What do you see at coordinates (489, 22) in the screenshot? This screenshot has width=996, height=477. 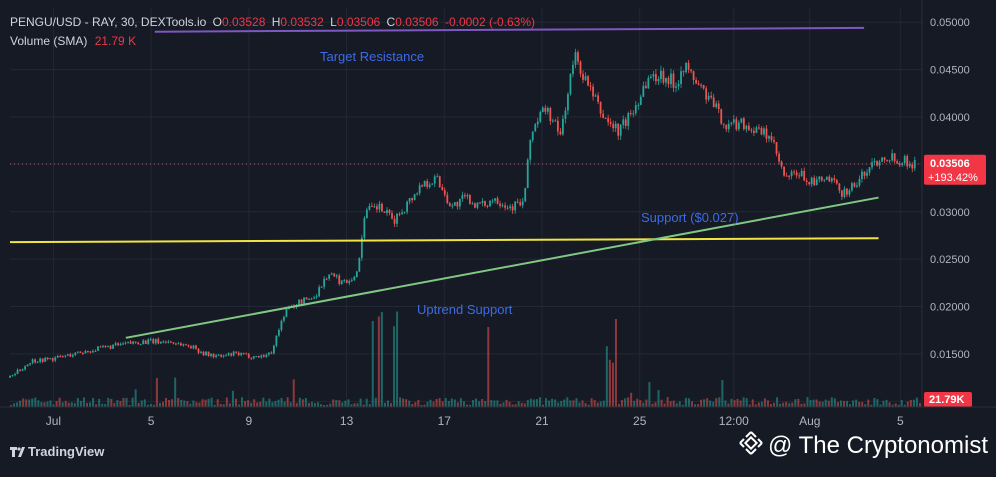 I see `change-value: -0.0002 (-0.63%)` at bounding box center [489, 22].